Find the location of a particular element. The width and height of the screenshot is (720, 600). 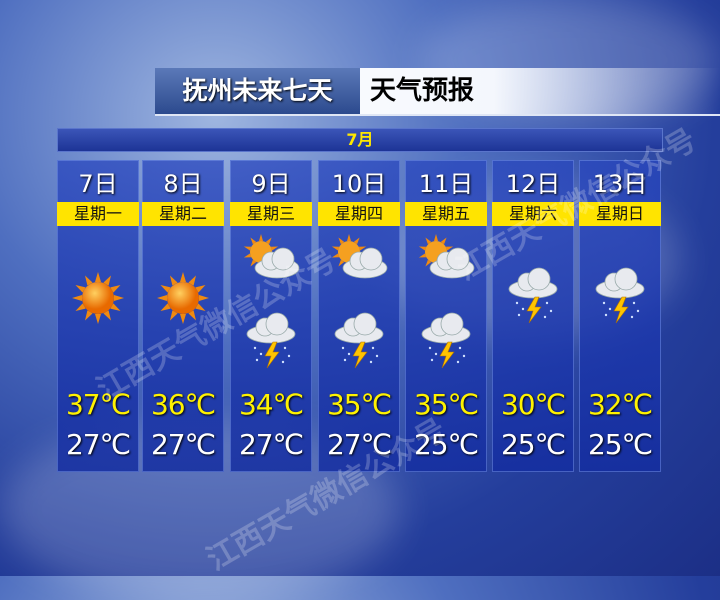

day-date: 7日 is located at coordinates (98, 184).